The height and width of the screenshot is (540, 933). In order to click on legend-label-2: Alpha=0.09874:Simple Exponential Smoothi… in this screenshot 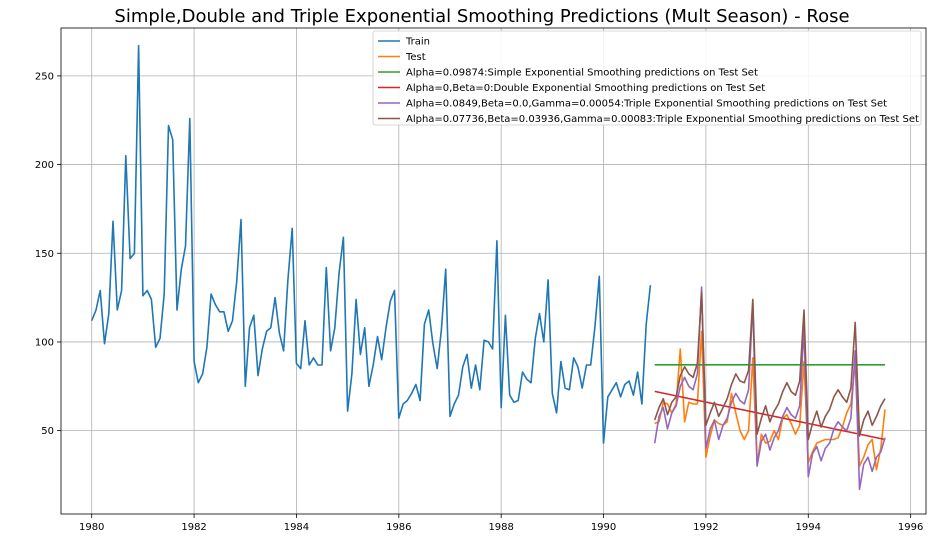, I will do `click(582, 73)`.